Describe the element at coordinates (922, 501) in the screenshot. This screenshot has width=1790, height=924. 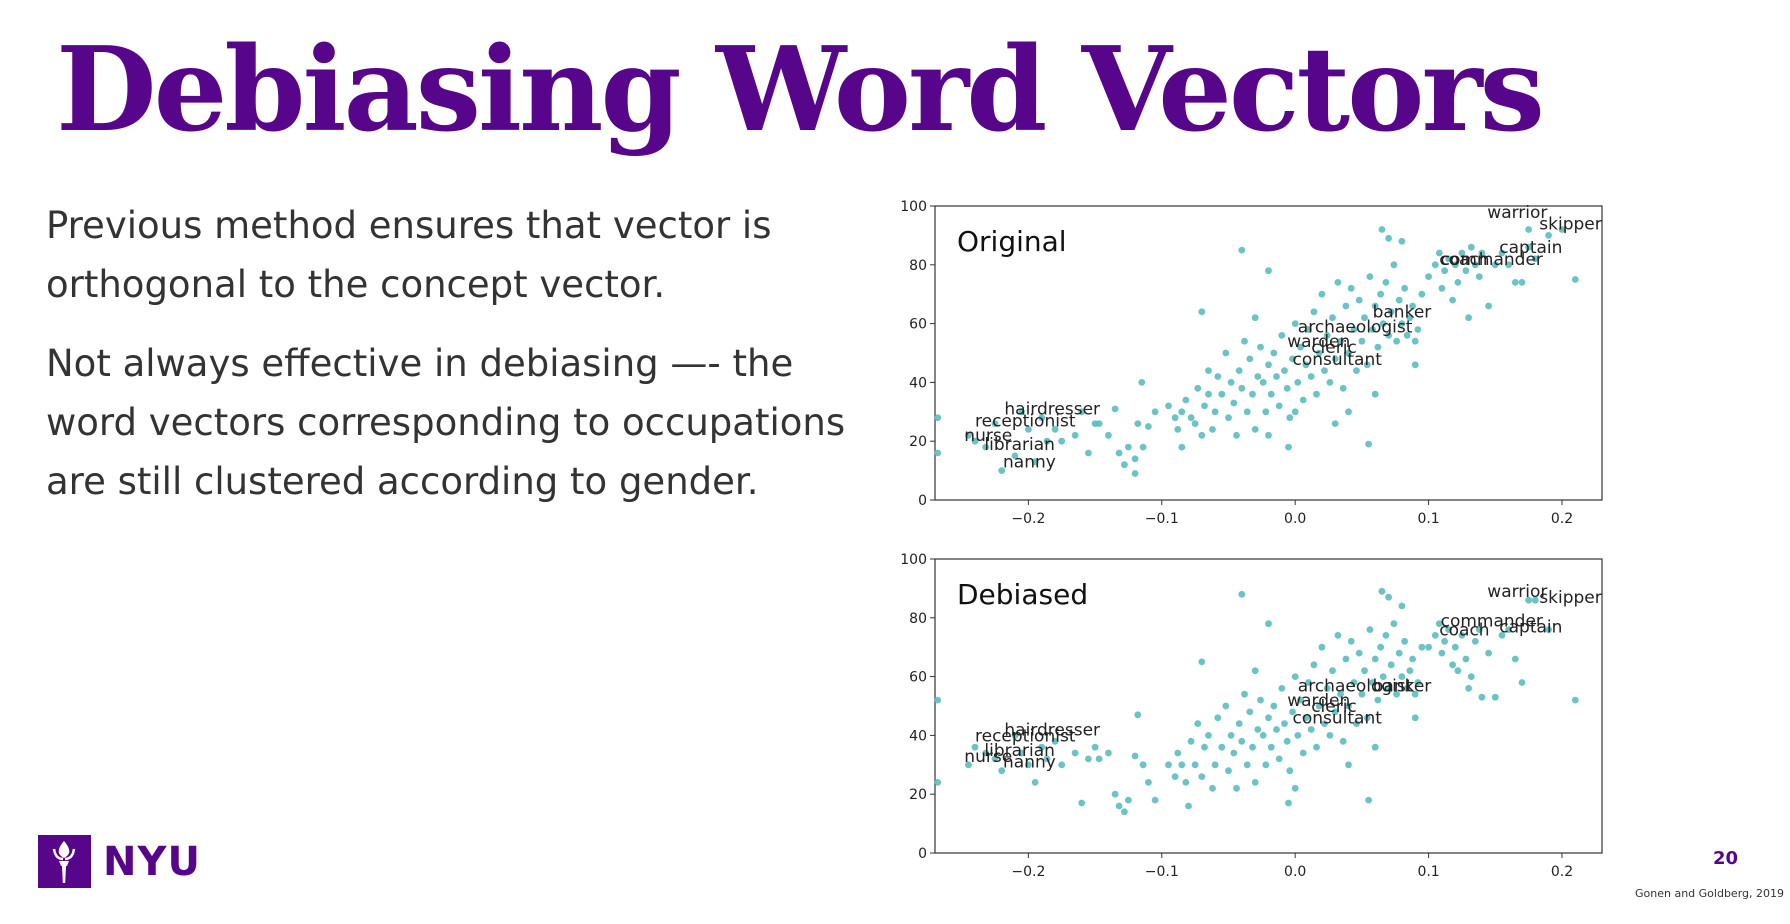
I see `y-tick-label: 0` at that location.